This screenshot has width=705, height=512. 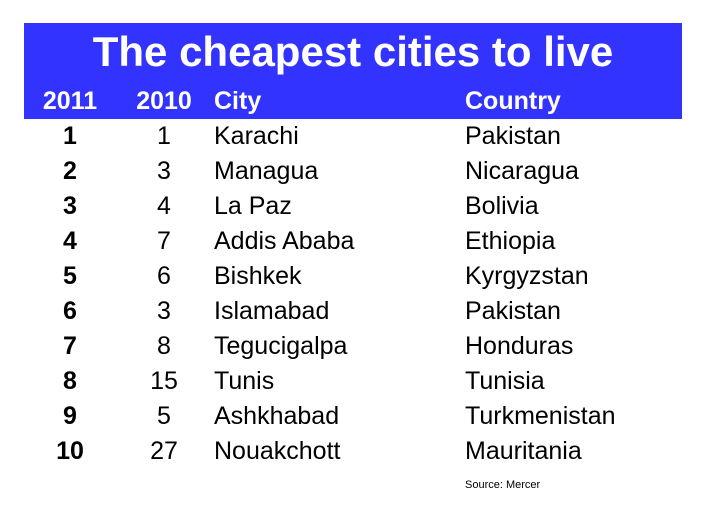 What do you see at coordinates (70, 206) in the screenshot?
I see `rank-2011-cell: 3` at bounding box center [70, 206].